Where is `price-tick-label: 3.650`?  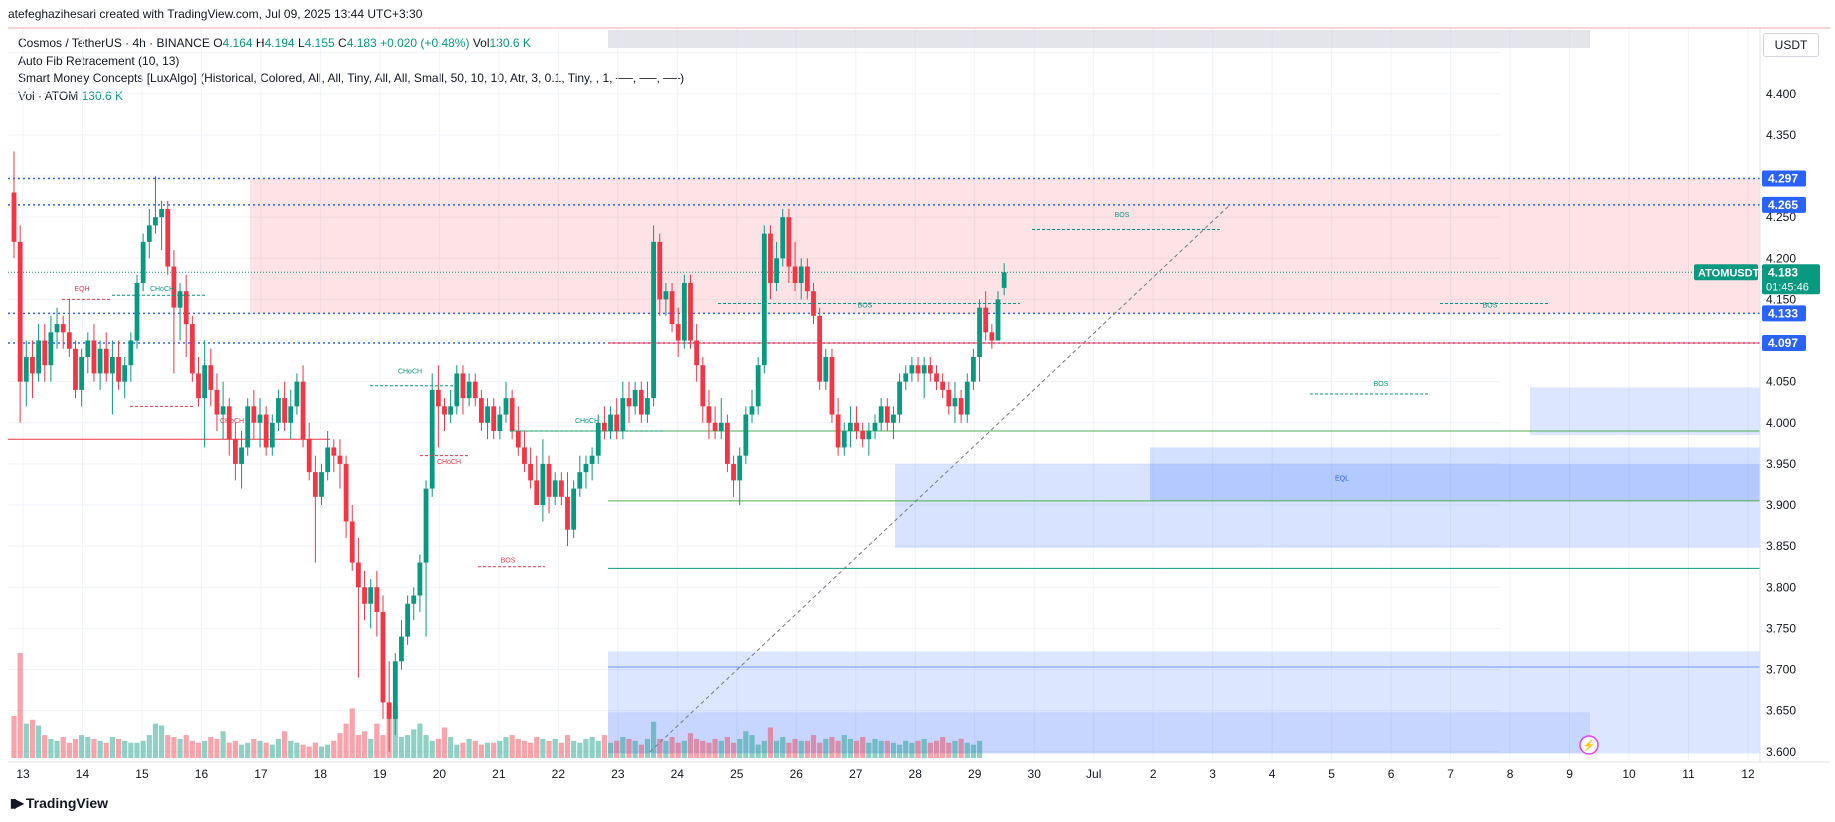 price-tick-label: 3.650 is located at coordinates (1781, 711).